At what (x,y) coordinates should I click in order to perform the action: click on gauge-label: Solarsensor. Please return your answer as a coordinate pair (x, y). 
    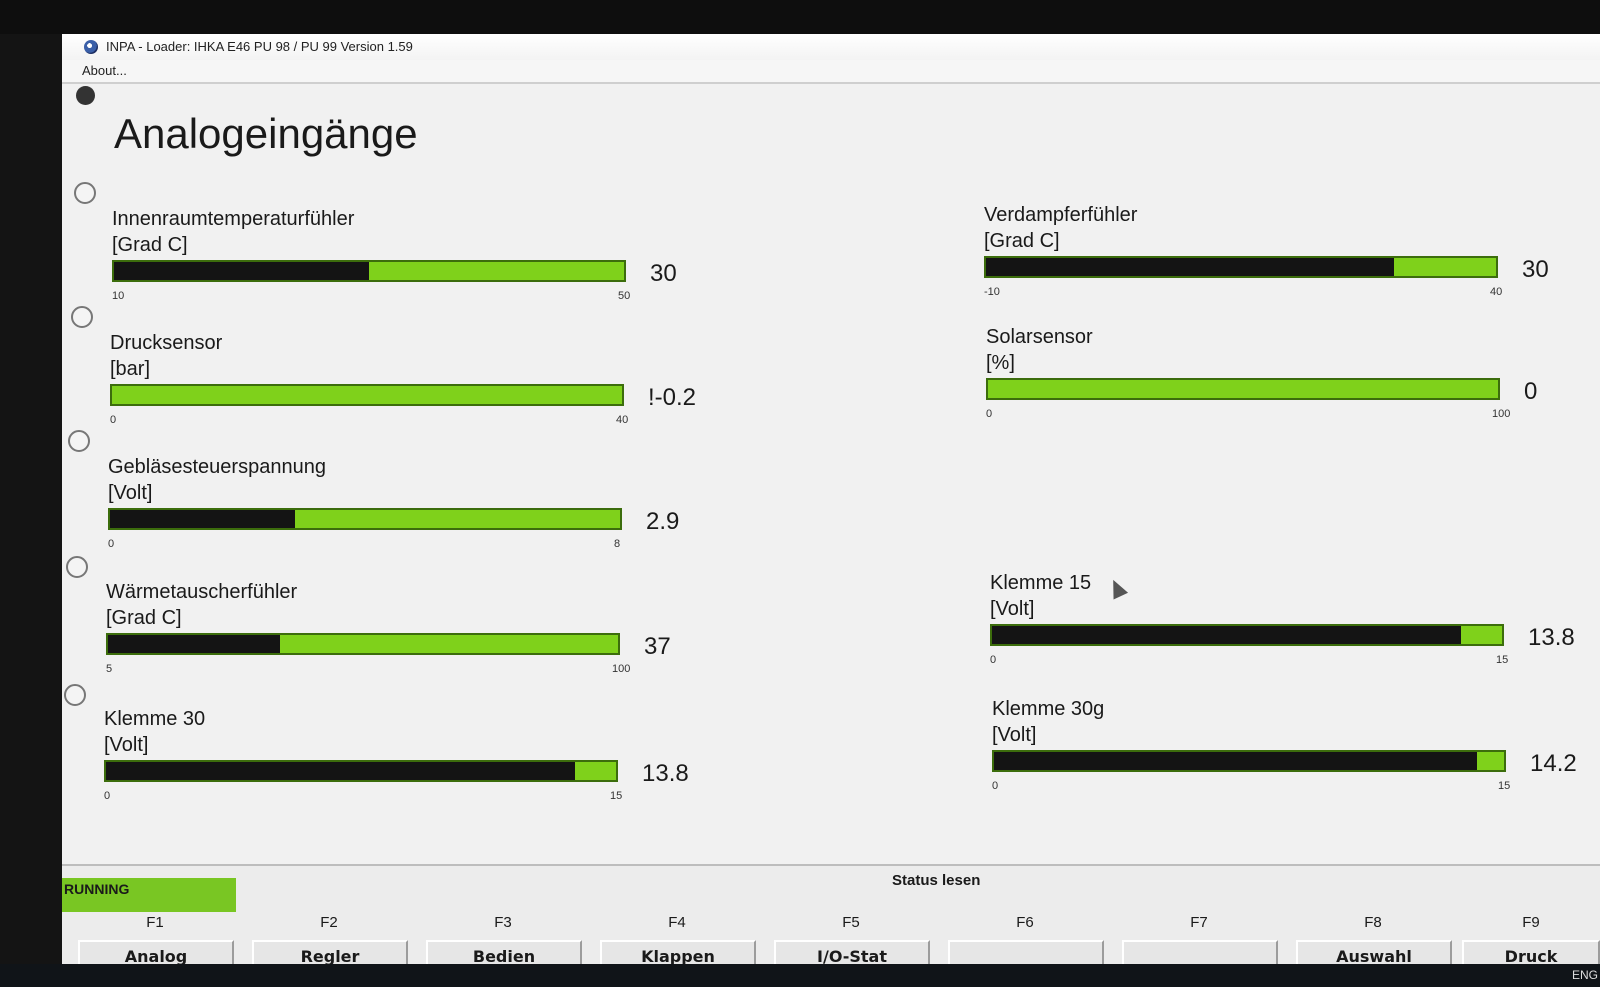
    Looking at the image, I should click on (1039, 337).